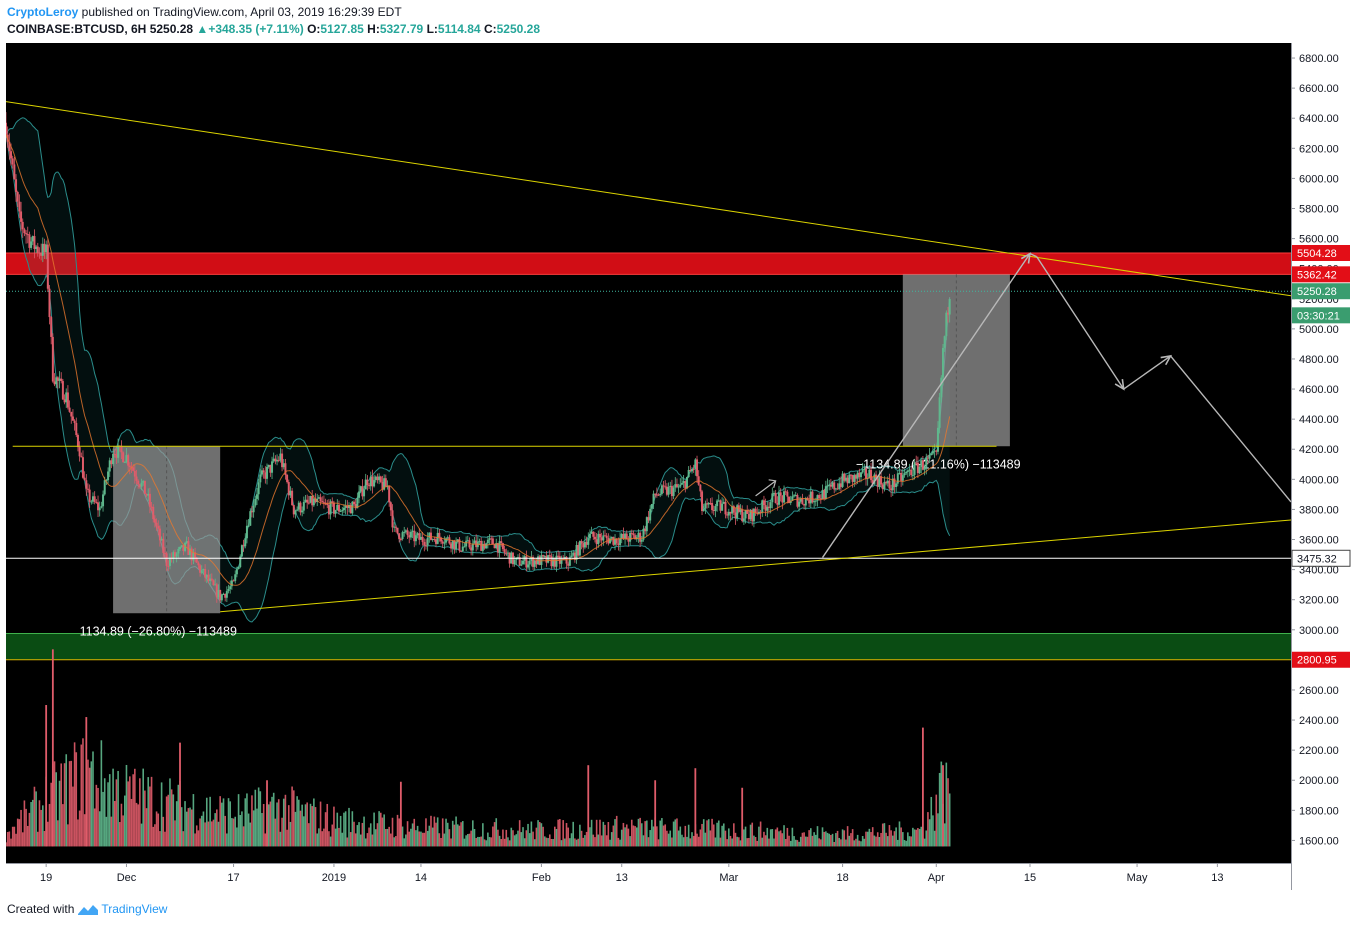 This screenshot has height=927, width=1355. What do you see at coordinates (314, 29) in the screenshot?
I see `open-label: O:` at bounding box center [314, 29].